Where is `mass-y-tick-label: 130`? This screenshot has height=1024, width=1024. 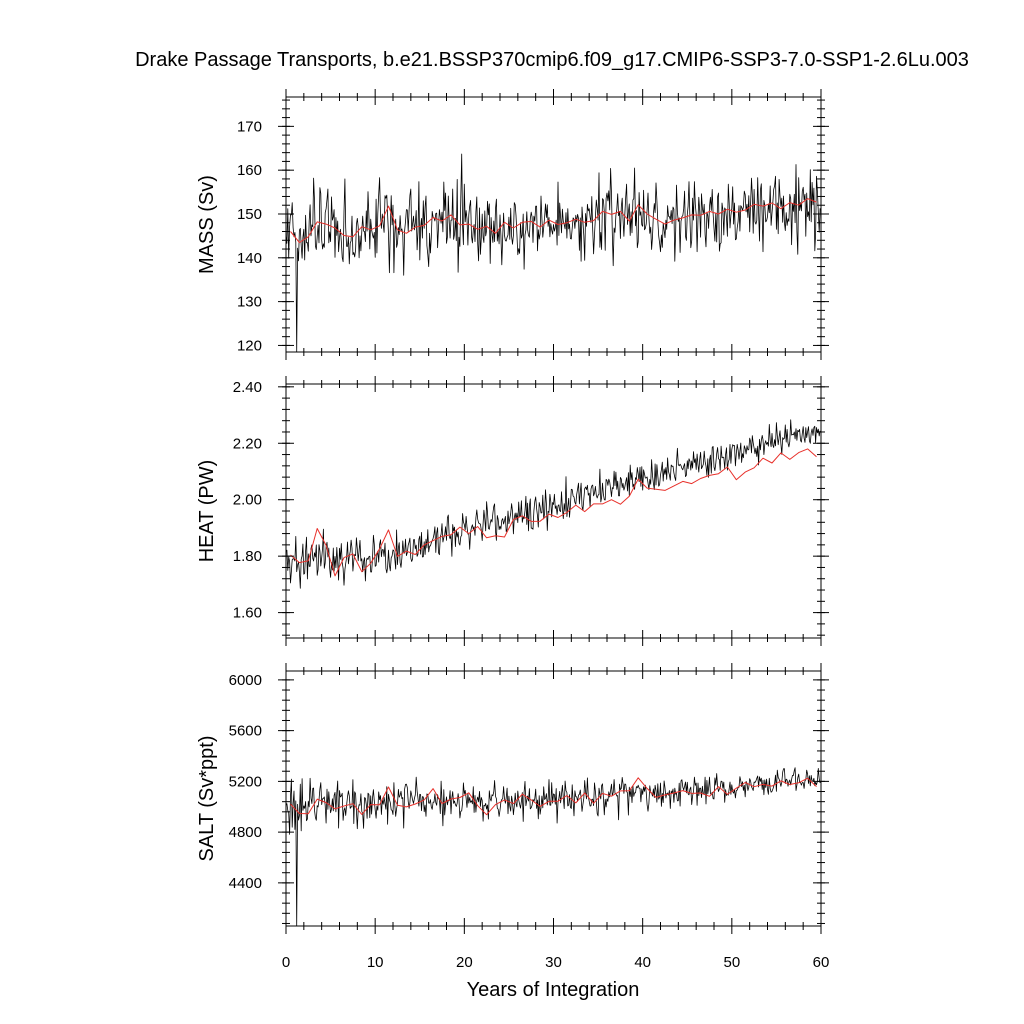 mass-y-tick-label: 130 is located at coordinates (249, 302).